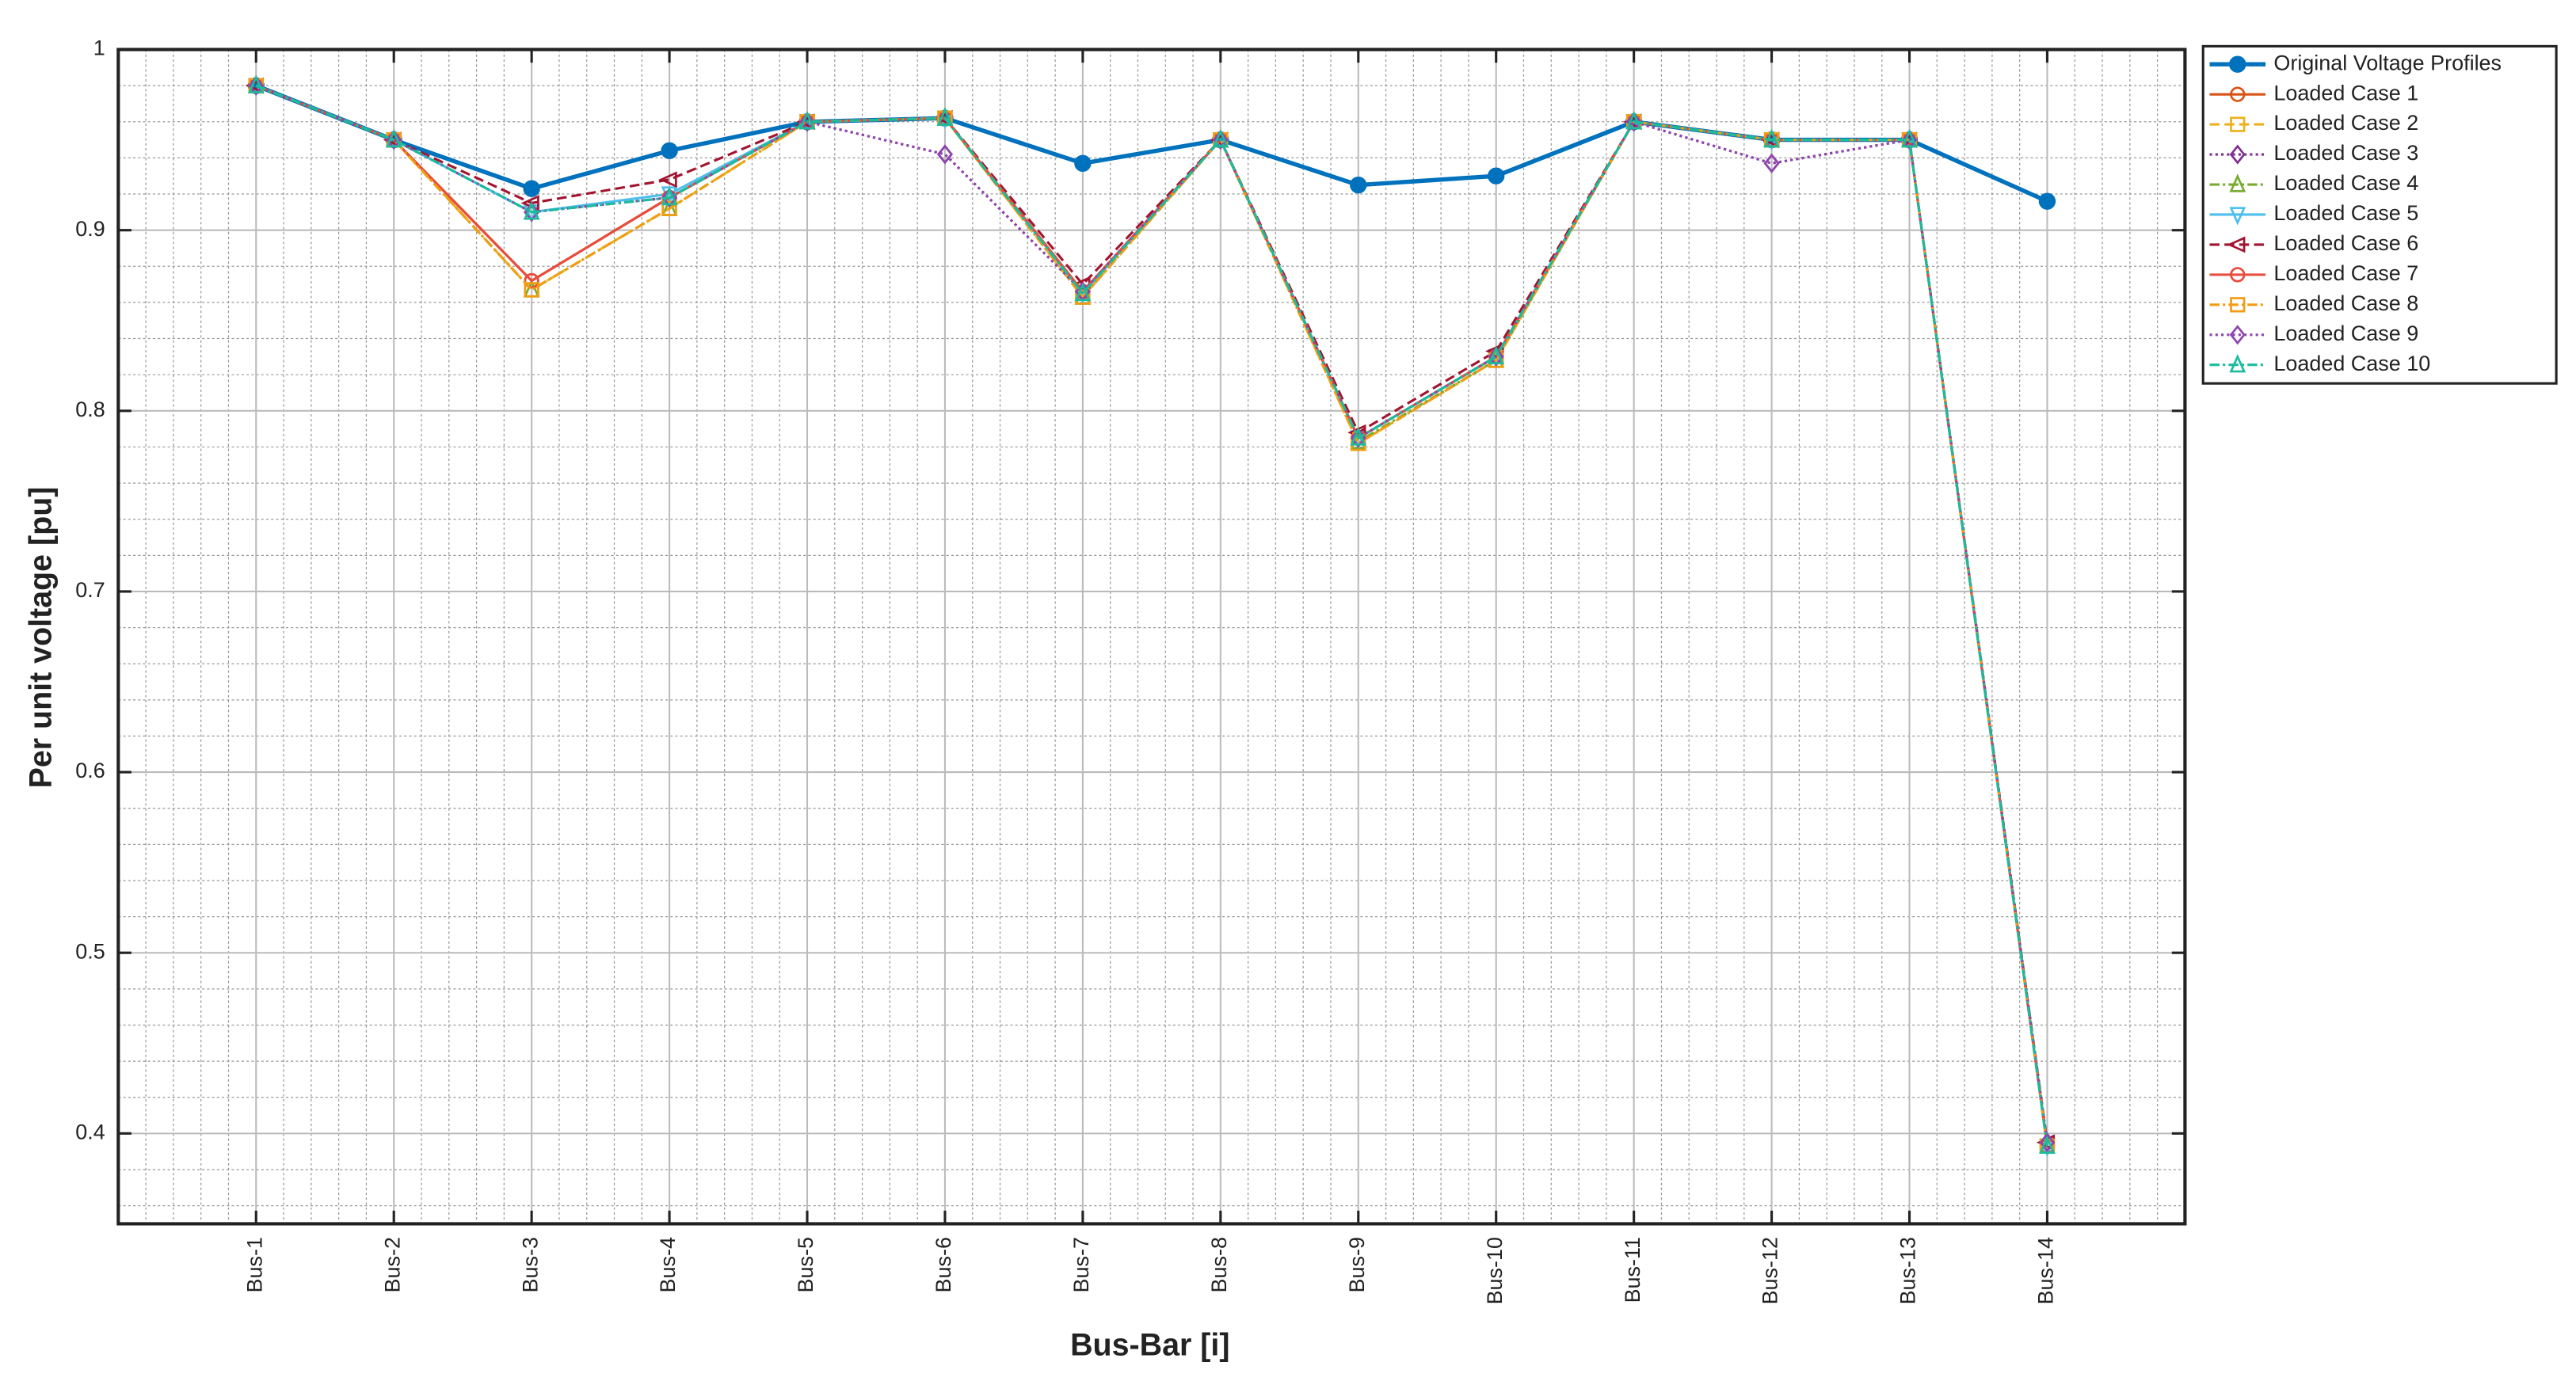 This screenshot has width=2576, height=1385. What do you see at coordinates (2351, 363) in the screenshot?
I see `legend-label: Loaded Case 10` at bounding box center [2351, 363].